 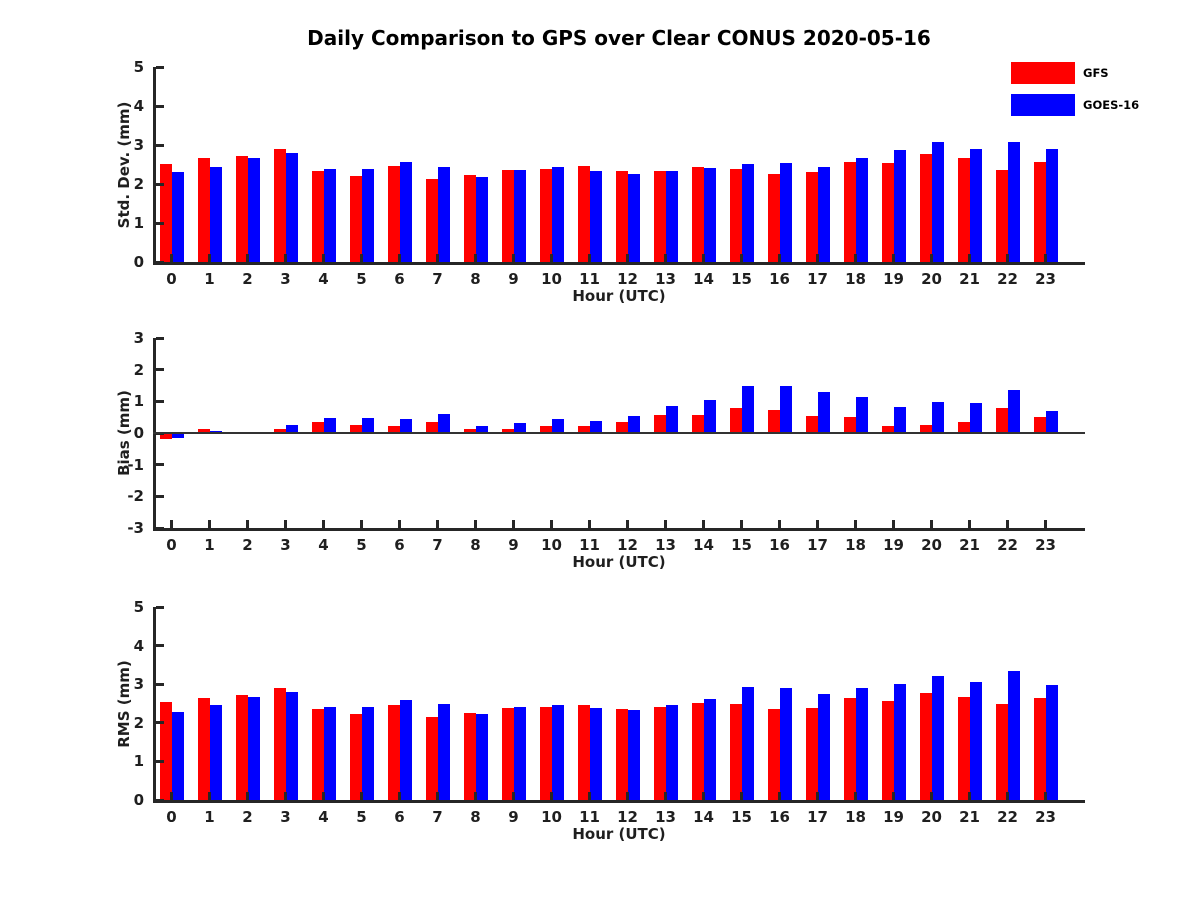 I want to click on y-tick-label: 3, so click(x=138, y=145).